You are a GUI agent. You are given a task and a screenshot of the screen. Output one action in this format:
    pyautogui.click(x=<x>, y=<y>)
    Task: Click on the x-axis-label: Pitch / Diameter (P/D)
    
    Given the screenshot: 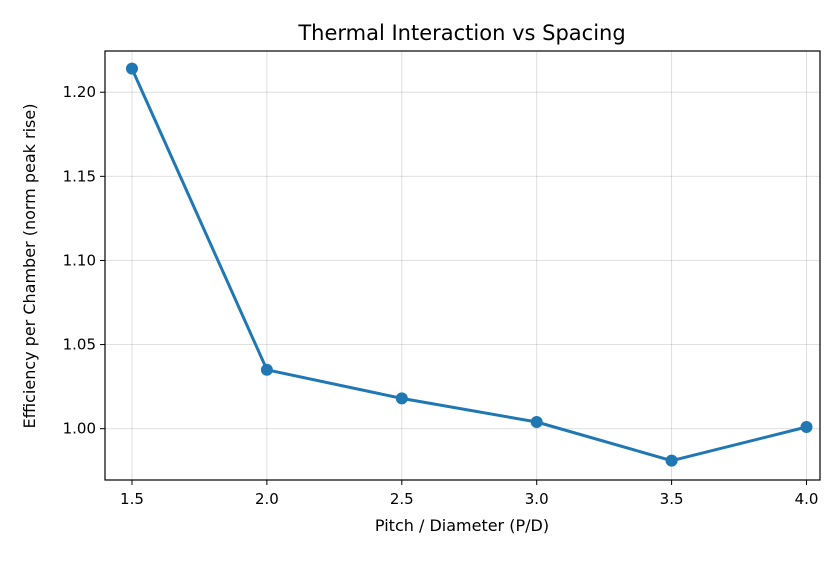 What is the action you would take?
    pyautogui.click(x=462, y=525)
    